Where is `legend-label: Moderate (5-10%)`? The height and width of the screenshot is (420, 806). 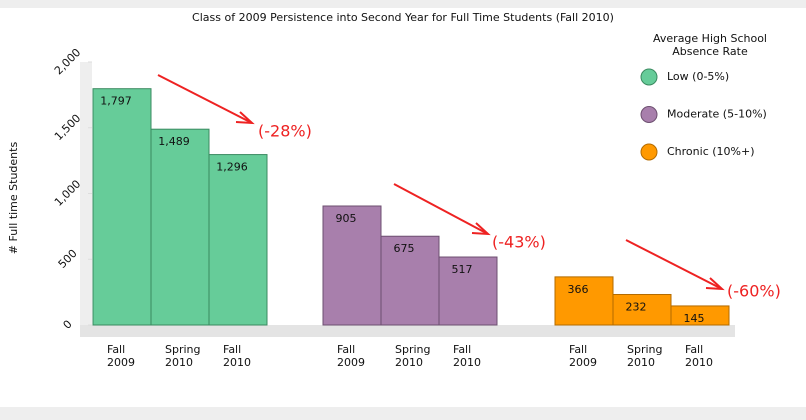 legend-label: Moderate (5-10%) is located at coordinates (717, 114).